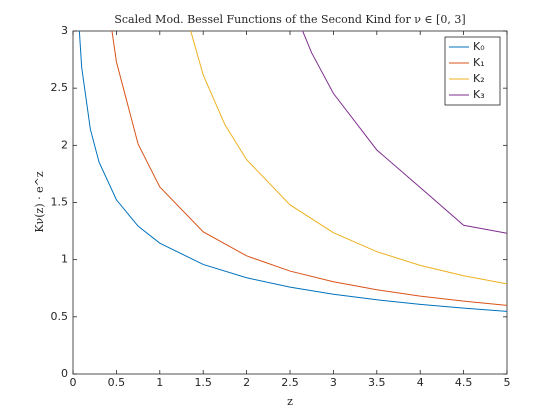 Image resolution: width=560 pixels, height=420 pixels. Describe the element at coordinates (60, 202) in the screenshot. I see `y-tick-label: 1.5` at that location.